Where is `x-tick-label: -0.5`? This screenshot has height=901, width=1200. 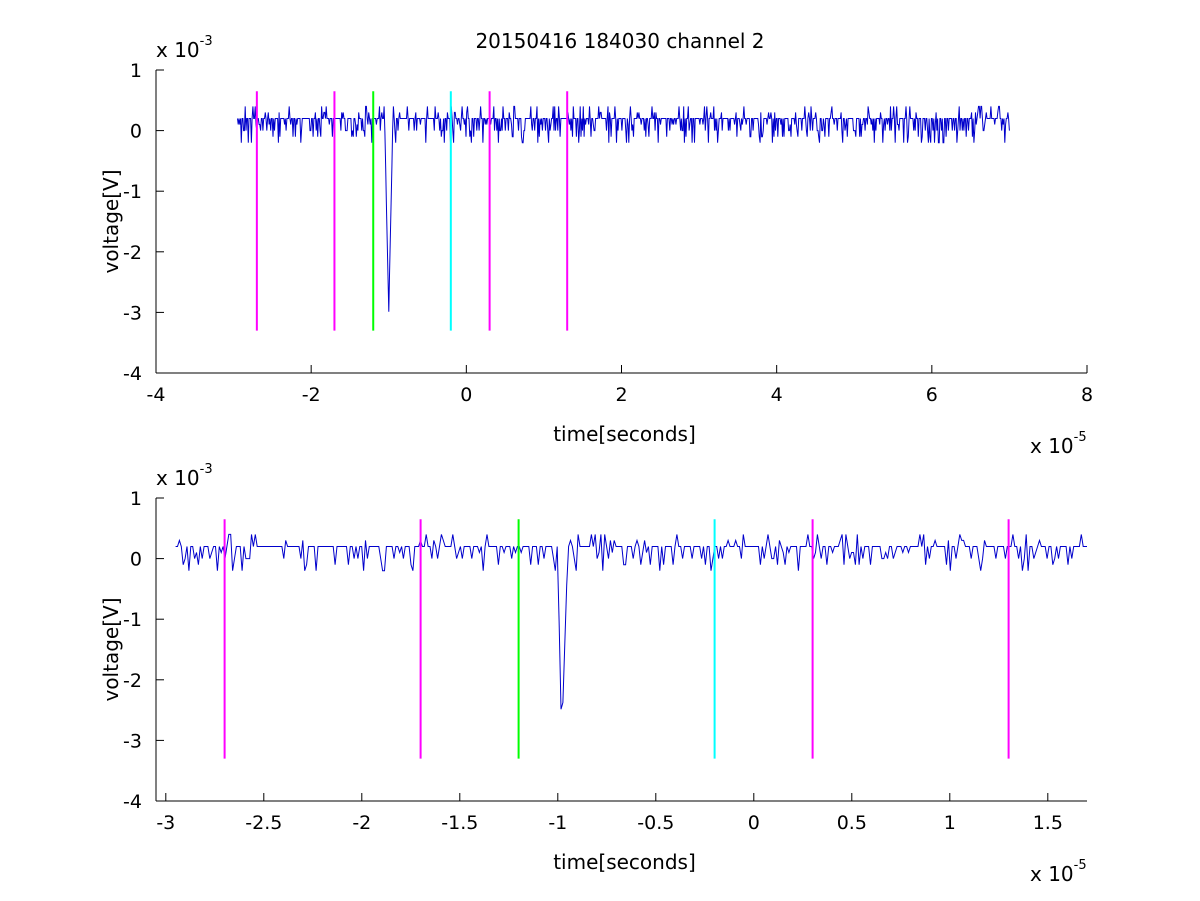
x-tick-label: -0.5 is located at coordinates (655, 823).